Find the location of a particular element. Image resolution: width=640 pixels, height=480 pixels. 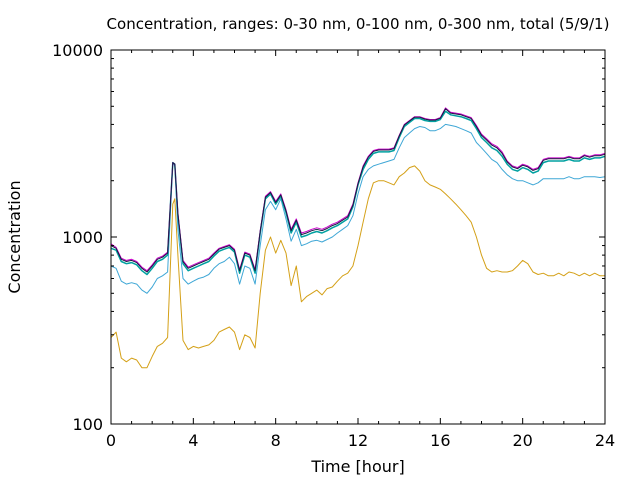

x-axis-label: Time [hour] is located at coordinates (357, 466).